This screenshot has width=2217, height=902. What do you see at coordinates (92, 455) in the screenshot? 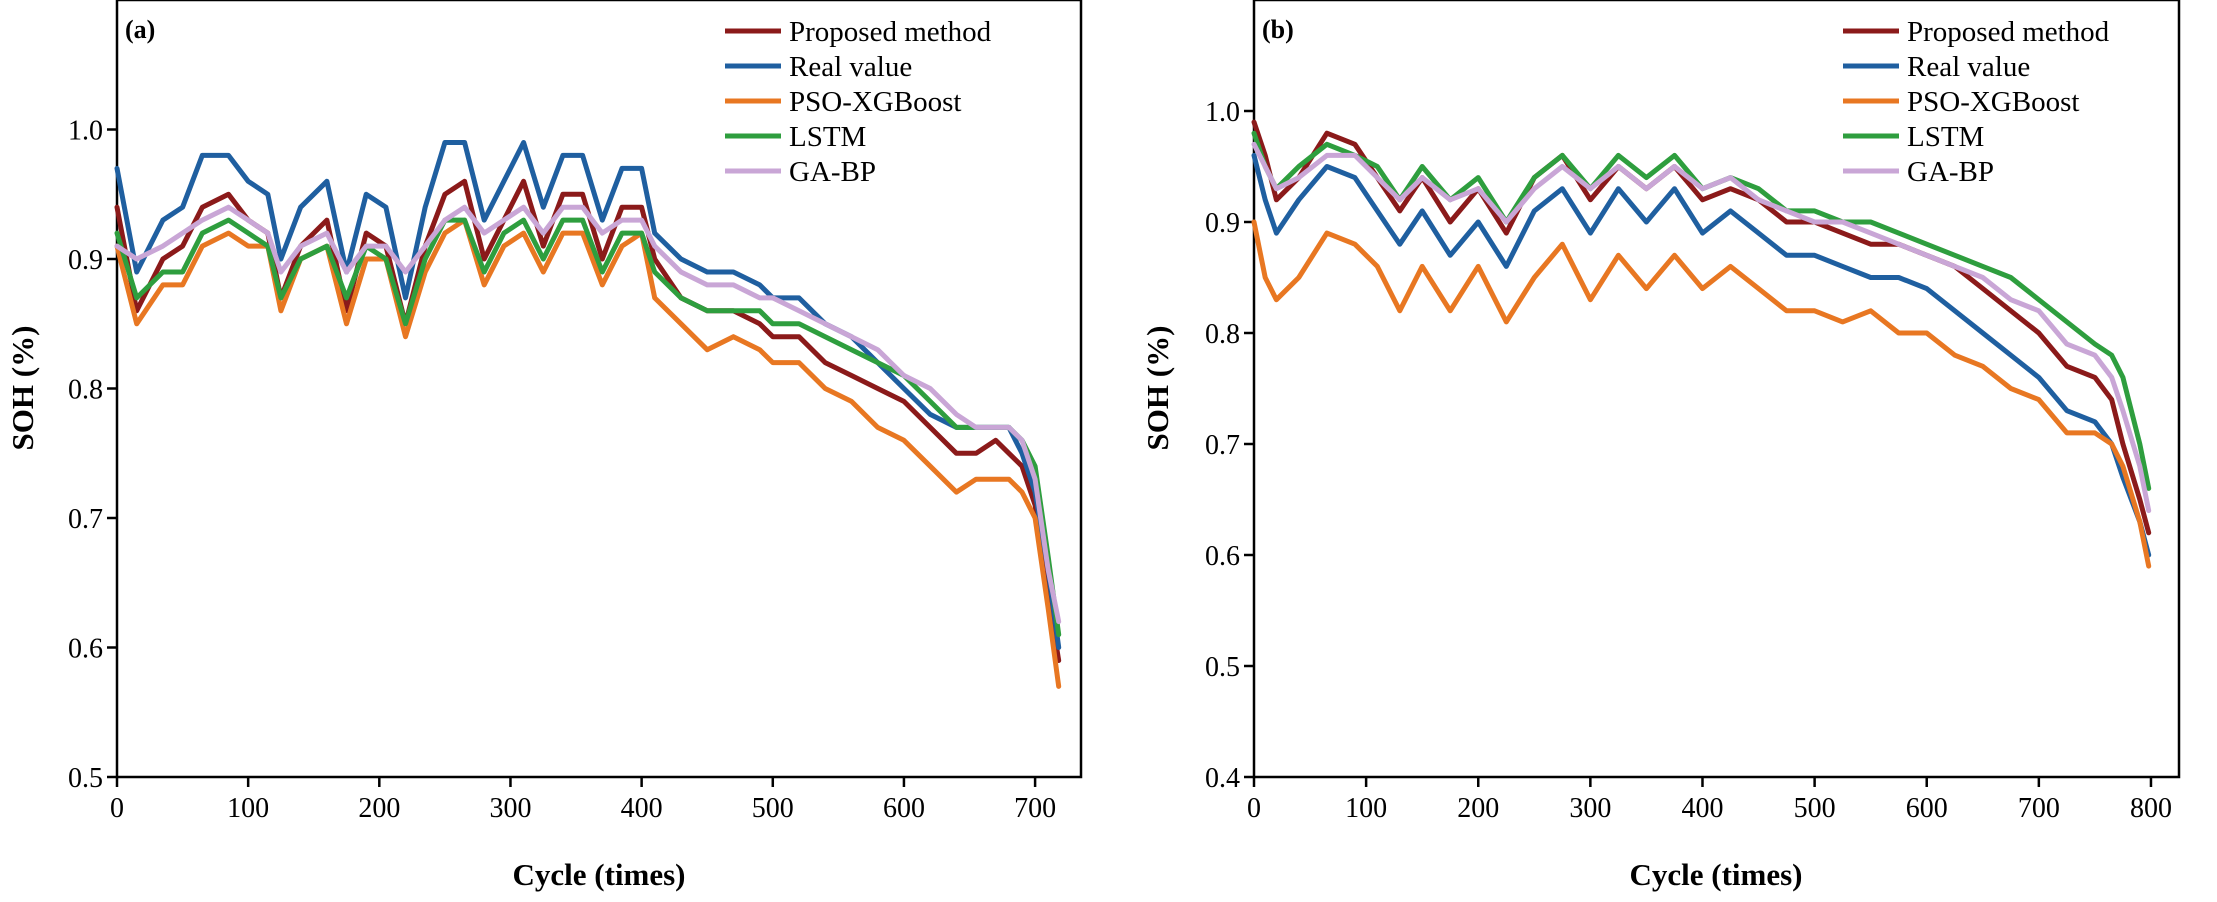
I see `y-ticks: 0.5 0.6 0.7 0.8 0.9 1.0` at bounding box center [92, 455].